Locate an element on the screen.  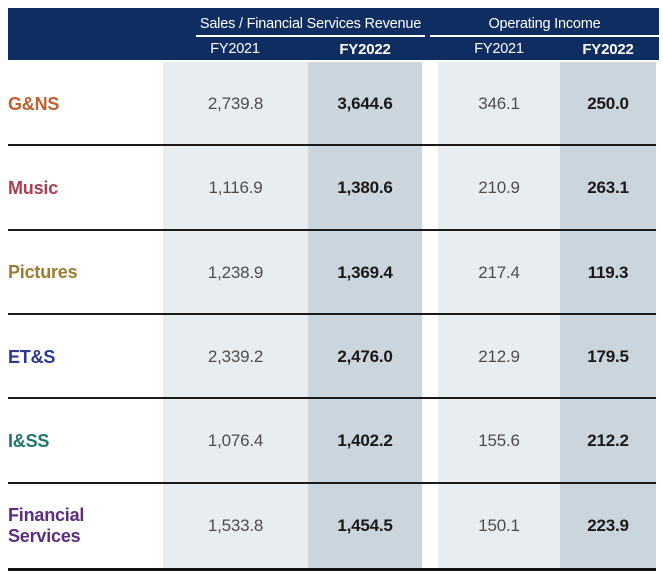
value-oi-fy2022: 223.9 is located at coordinates (608, 525).